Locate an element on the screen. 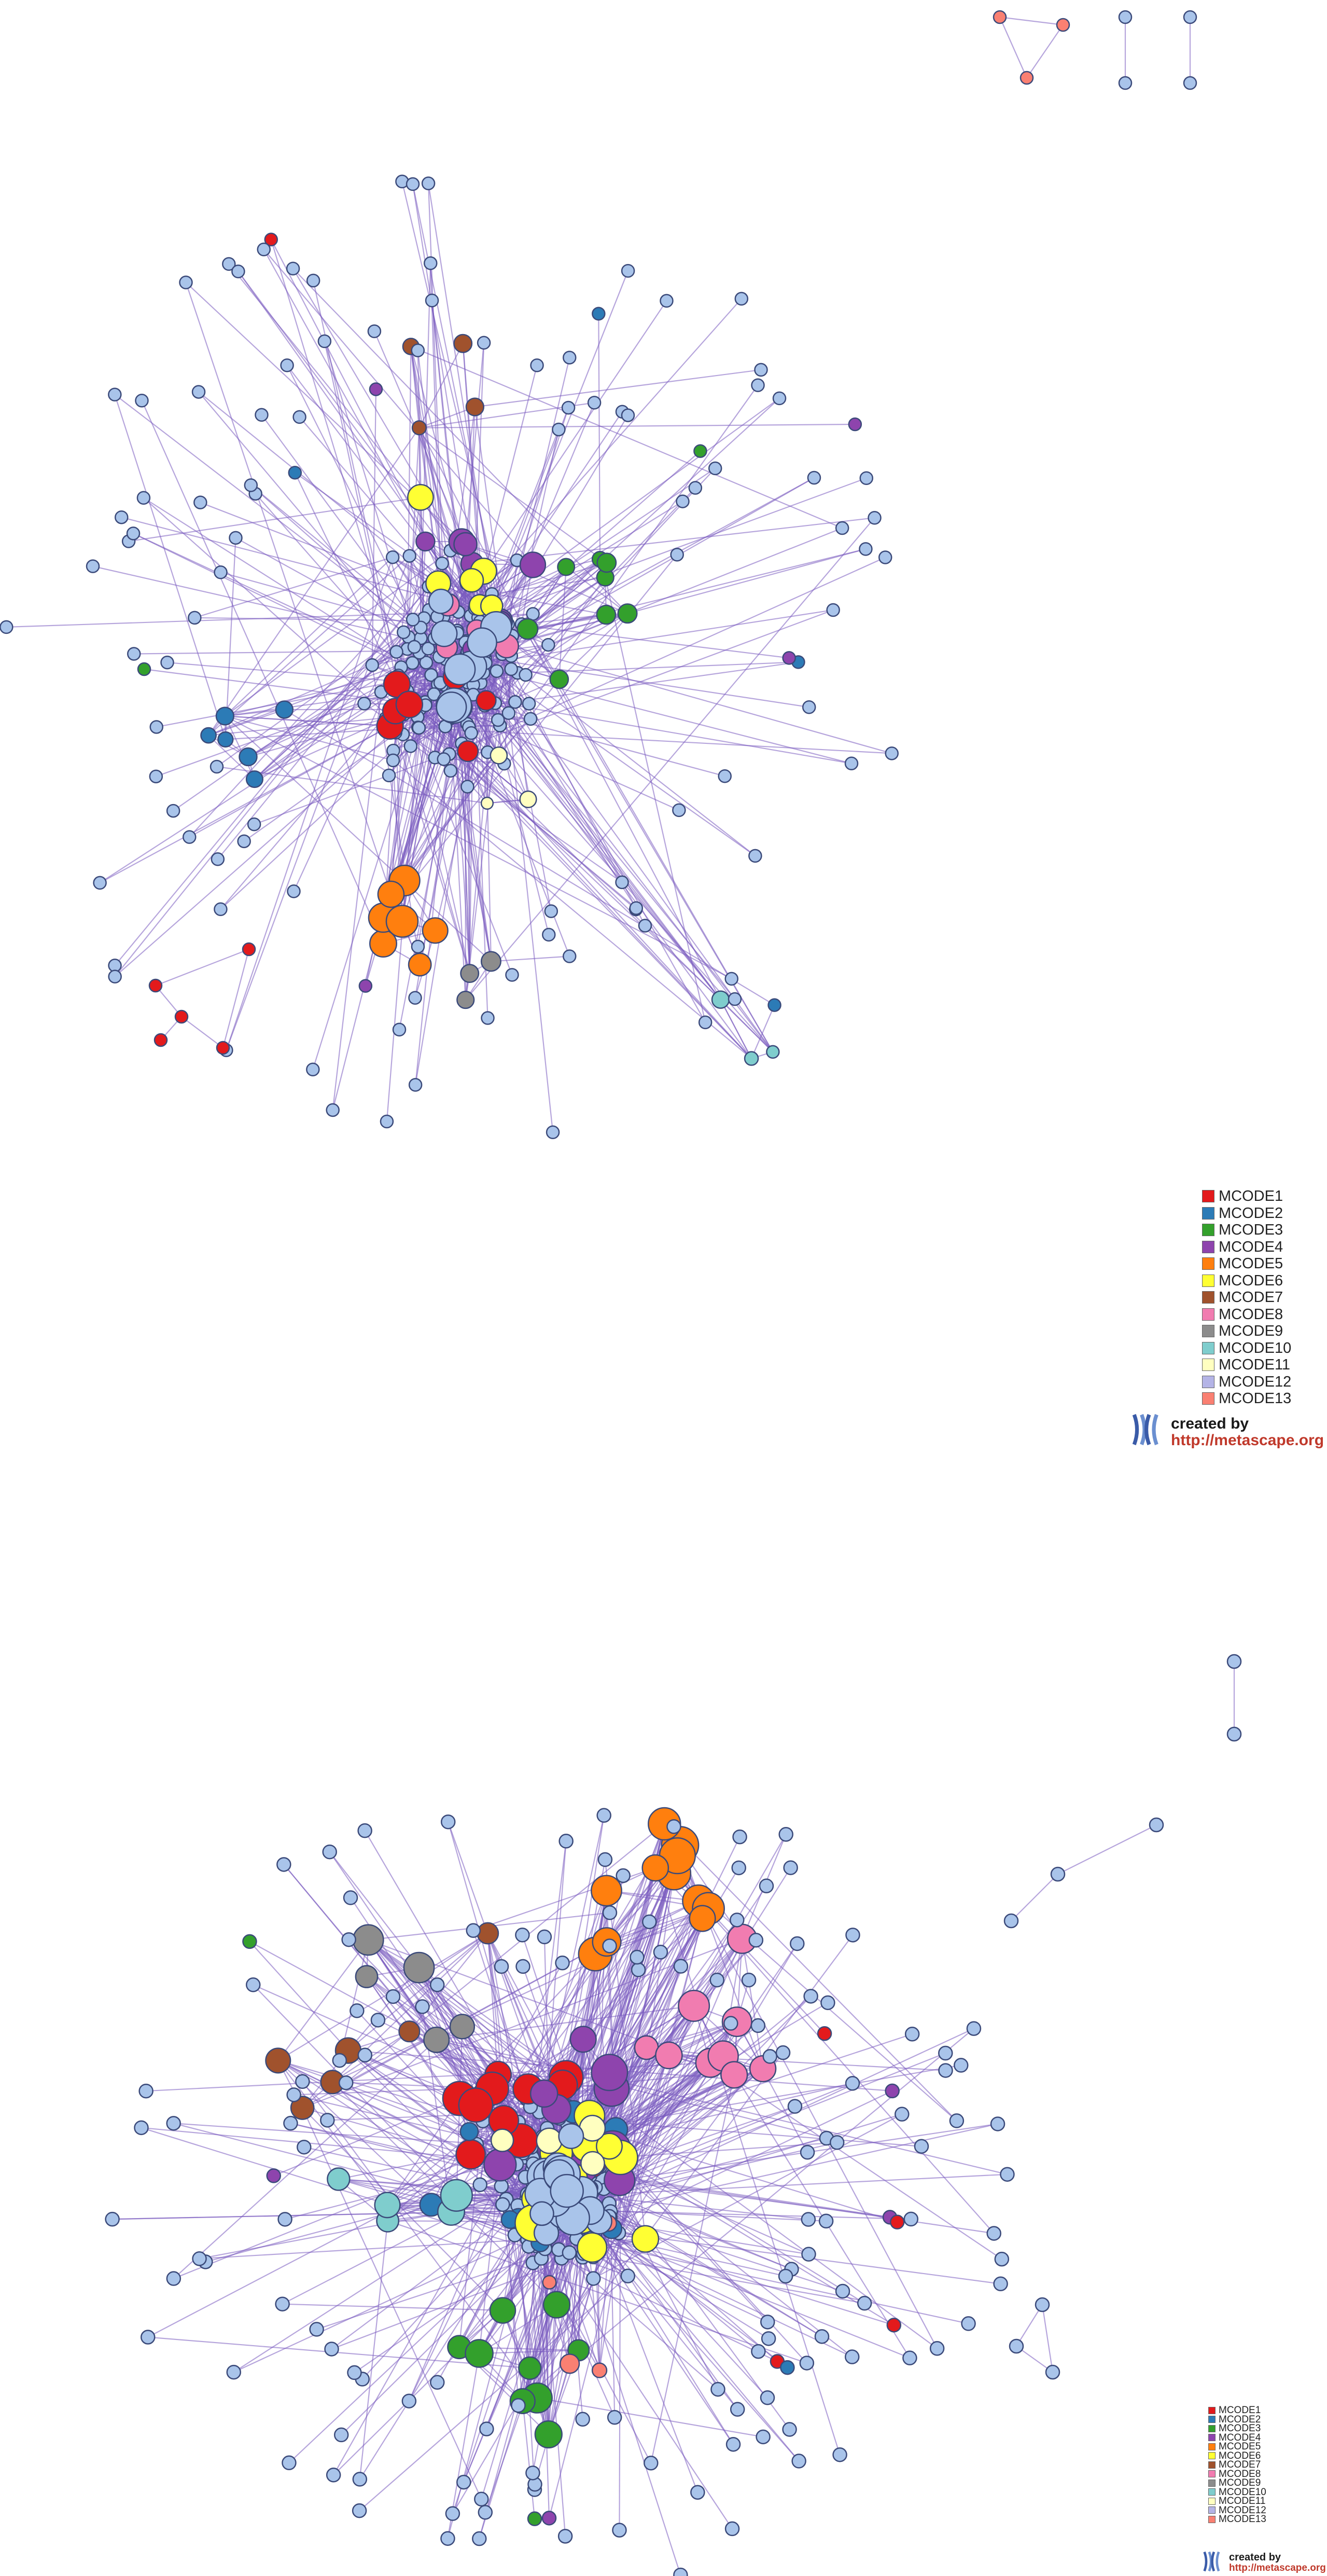 The height and width of the screenshot is (2576, 1327). legend-swatch is located at coordinates (1208, 1230).